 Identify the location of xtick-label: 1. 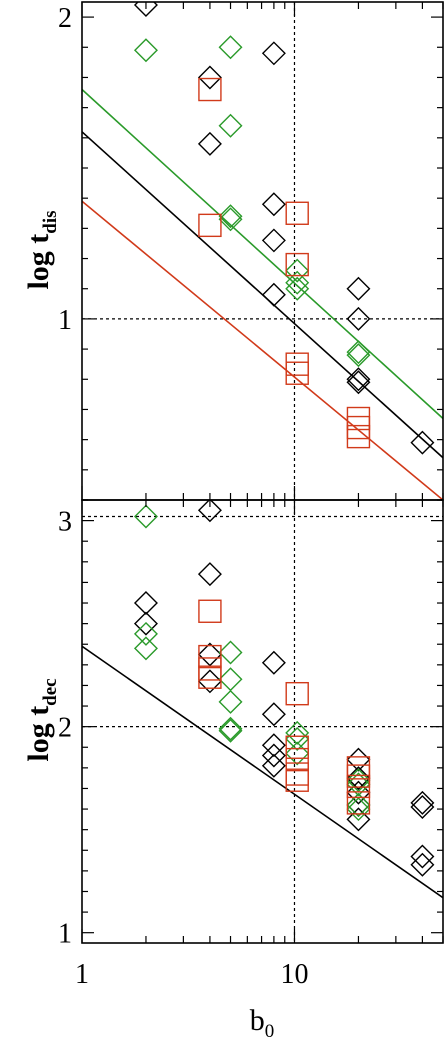
(82, 974).